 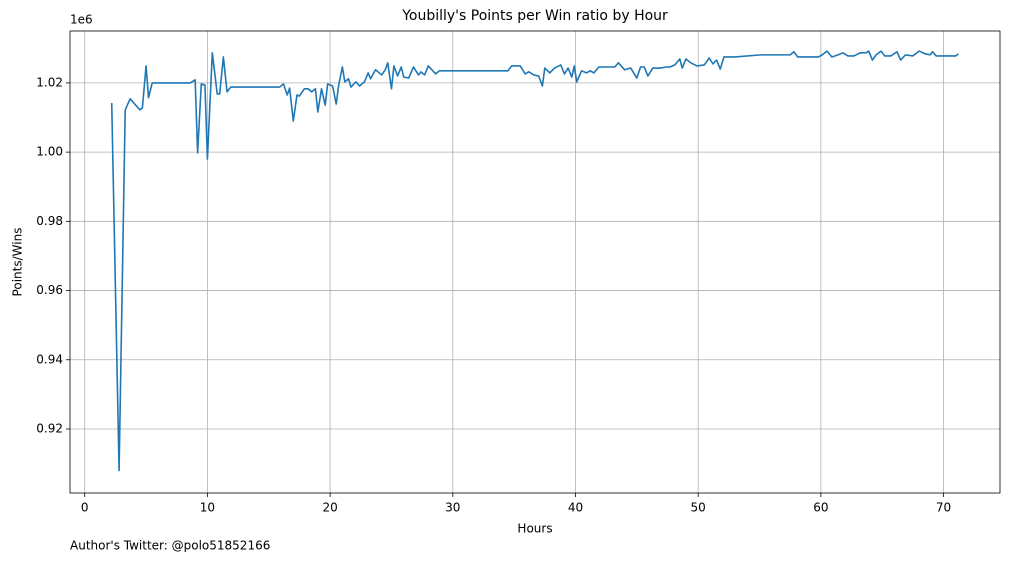 What do you see at coordinates (49, 428) in the screenshot?
I see `y-tick-label: 0.92` at bounding box center [49, 428].